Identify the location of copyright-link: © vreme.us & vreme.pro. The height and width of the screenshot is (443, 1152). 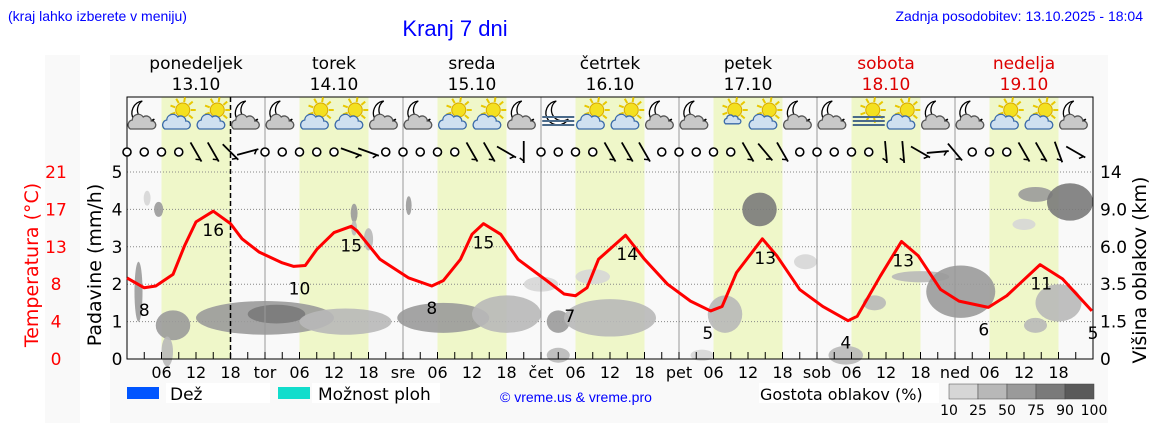
(576, 397).